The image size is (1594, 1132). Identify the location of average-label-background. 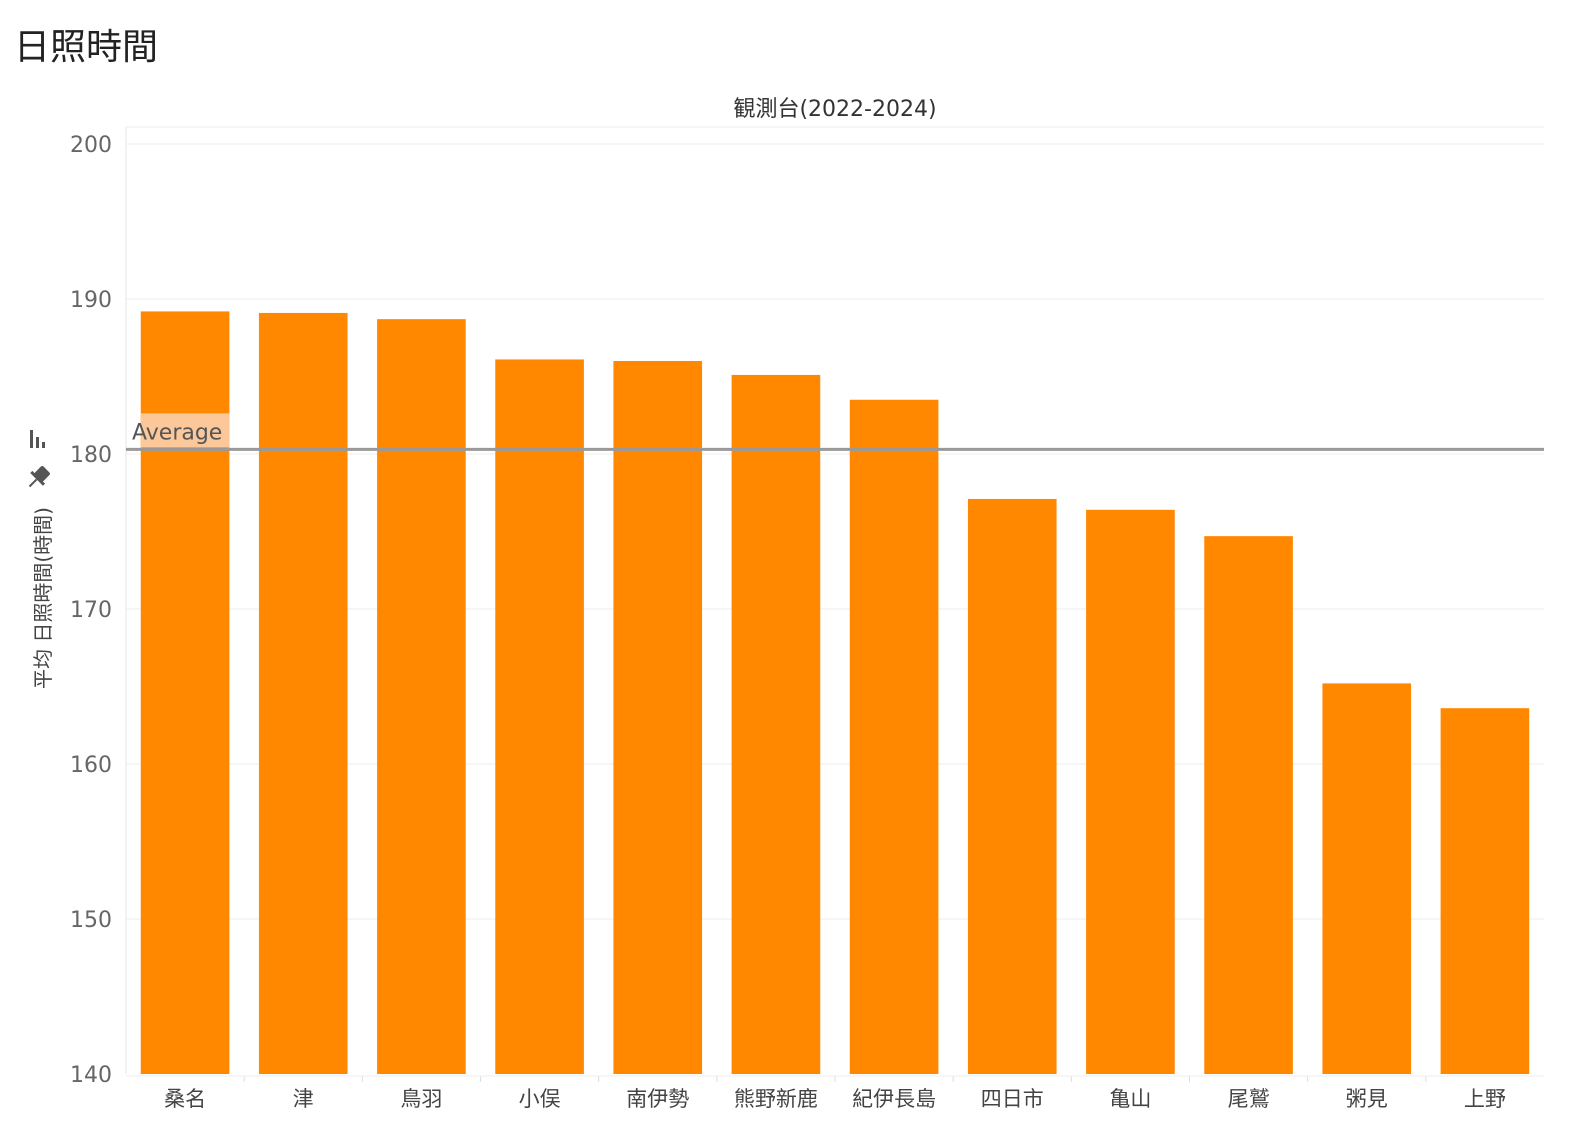
(185, 430).